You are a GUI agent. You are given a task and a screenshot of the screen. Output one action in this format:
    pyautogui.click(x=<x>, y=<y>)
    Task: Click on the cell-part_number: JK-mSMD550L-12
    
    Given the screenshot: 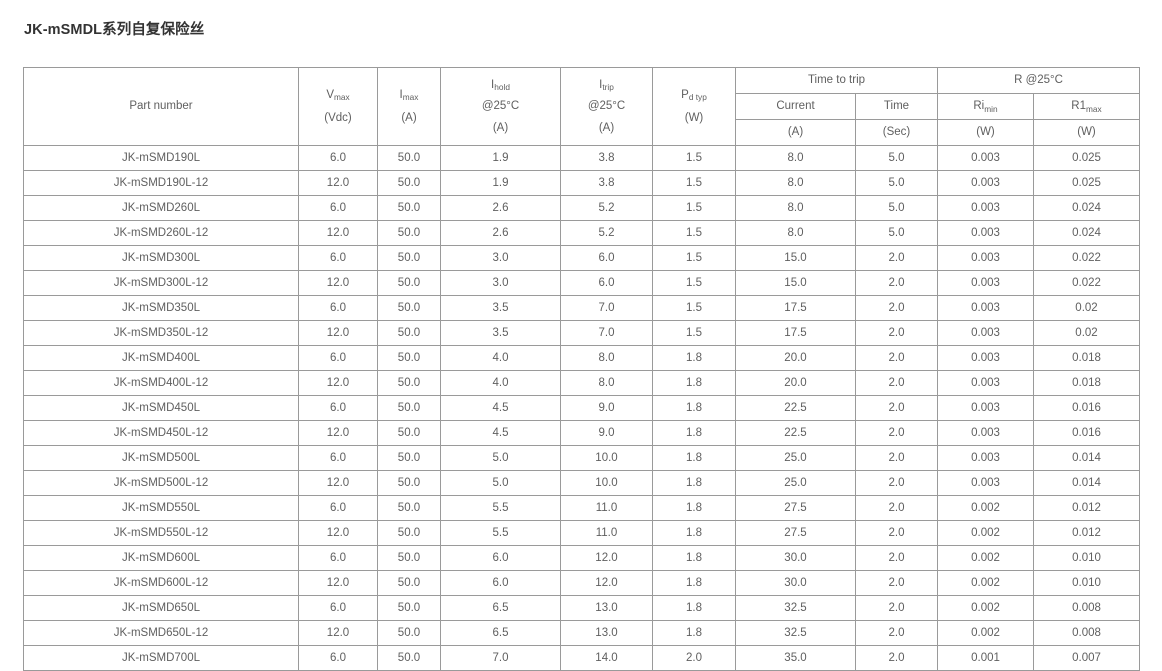 What is the action you would take?
    pyautogui.click(x=161, y=533)
    